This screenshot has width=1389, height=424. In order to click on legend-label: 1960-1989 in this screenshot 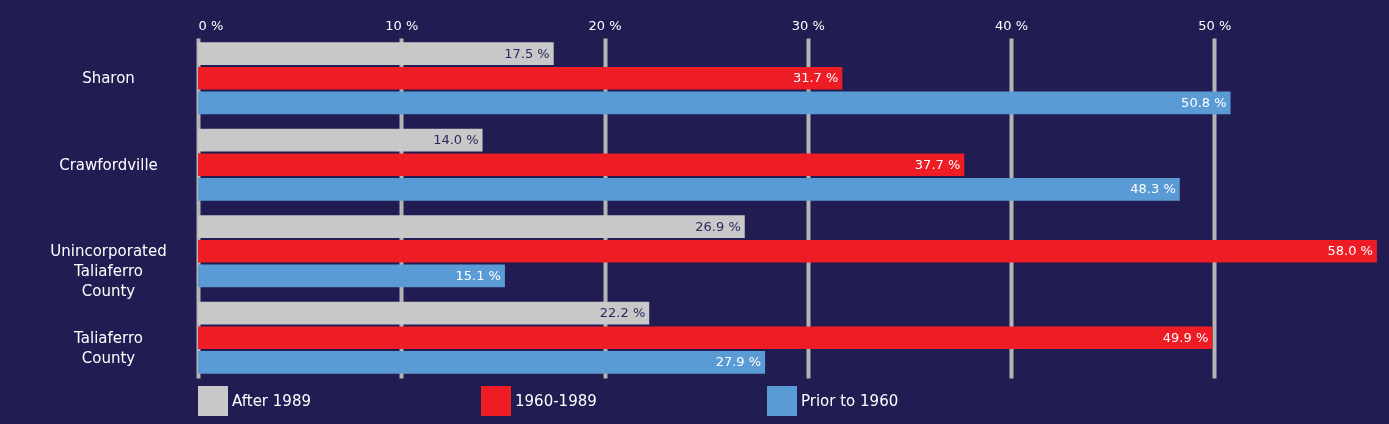, I will do `click(556, 401)`.